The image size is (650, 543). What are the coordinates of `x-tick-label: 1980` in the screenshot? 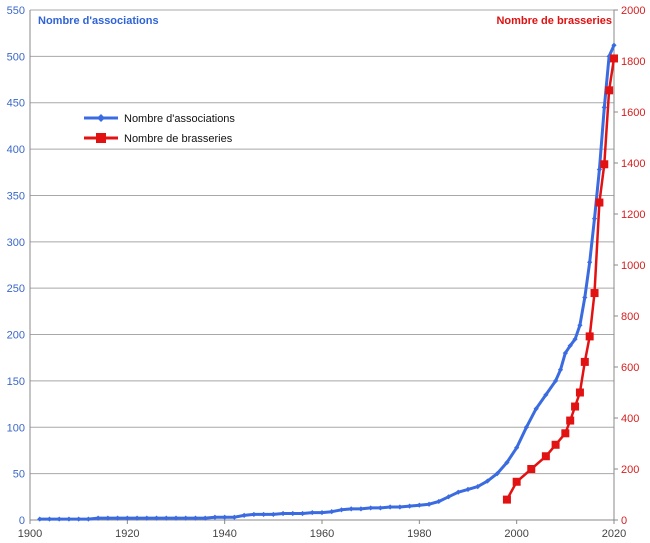 It's located at (419, 534).